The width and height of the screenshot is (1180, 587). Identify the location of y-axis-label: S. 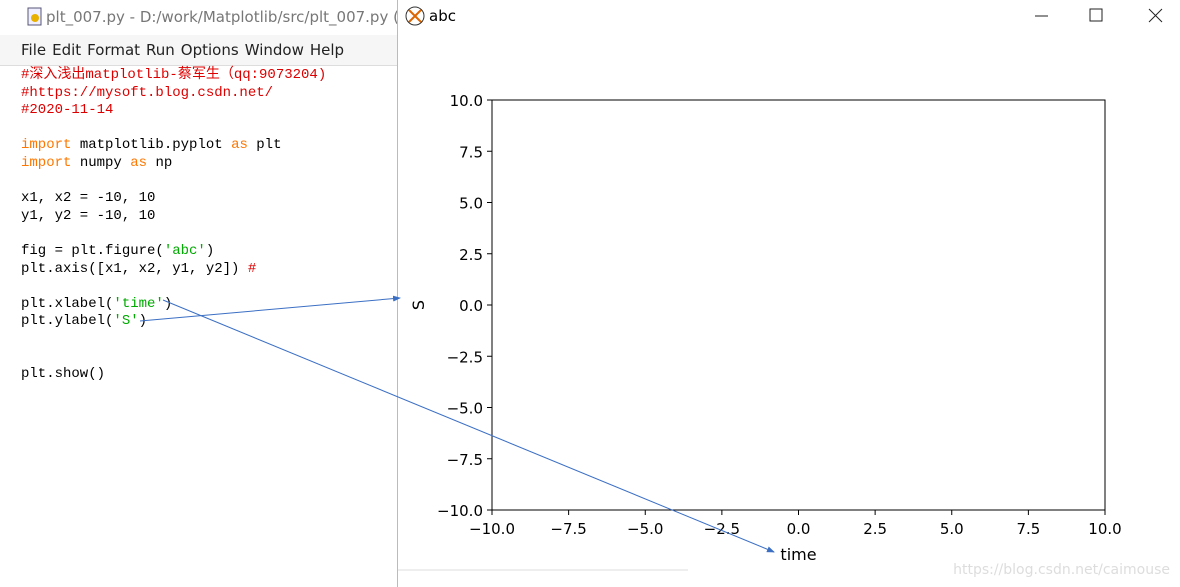
(418, 305).